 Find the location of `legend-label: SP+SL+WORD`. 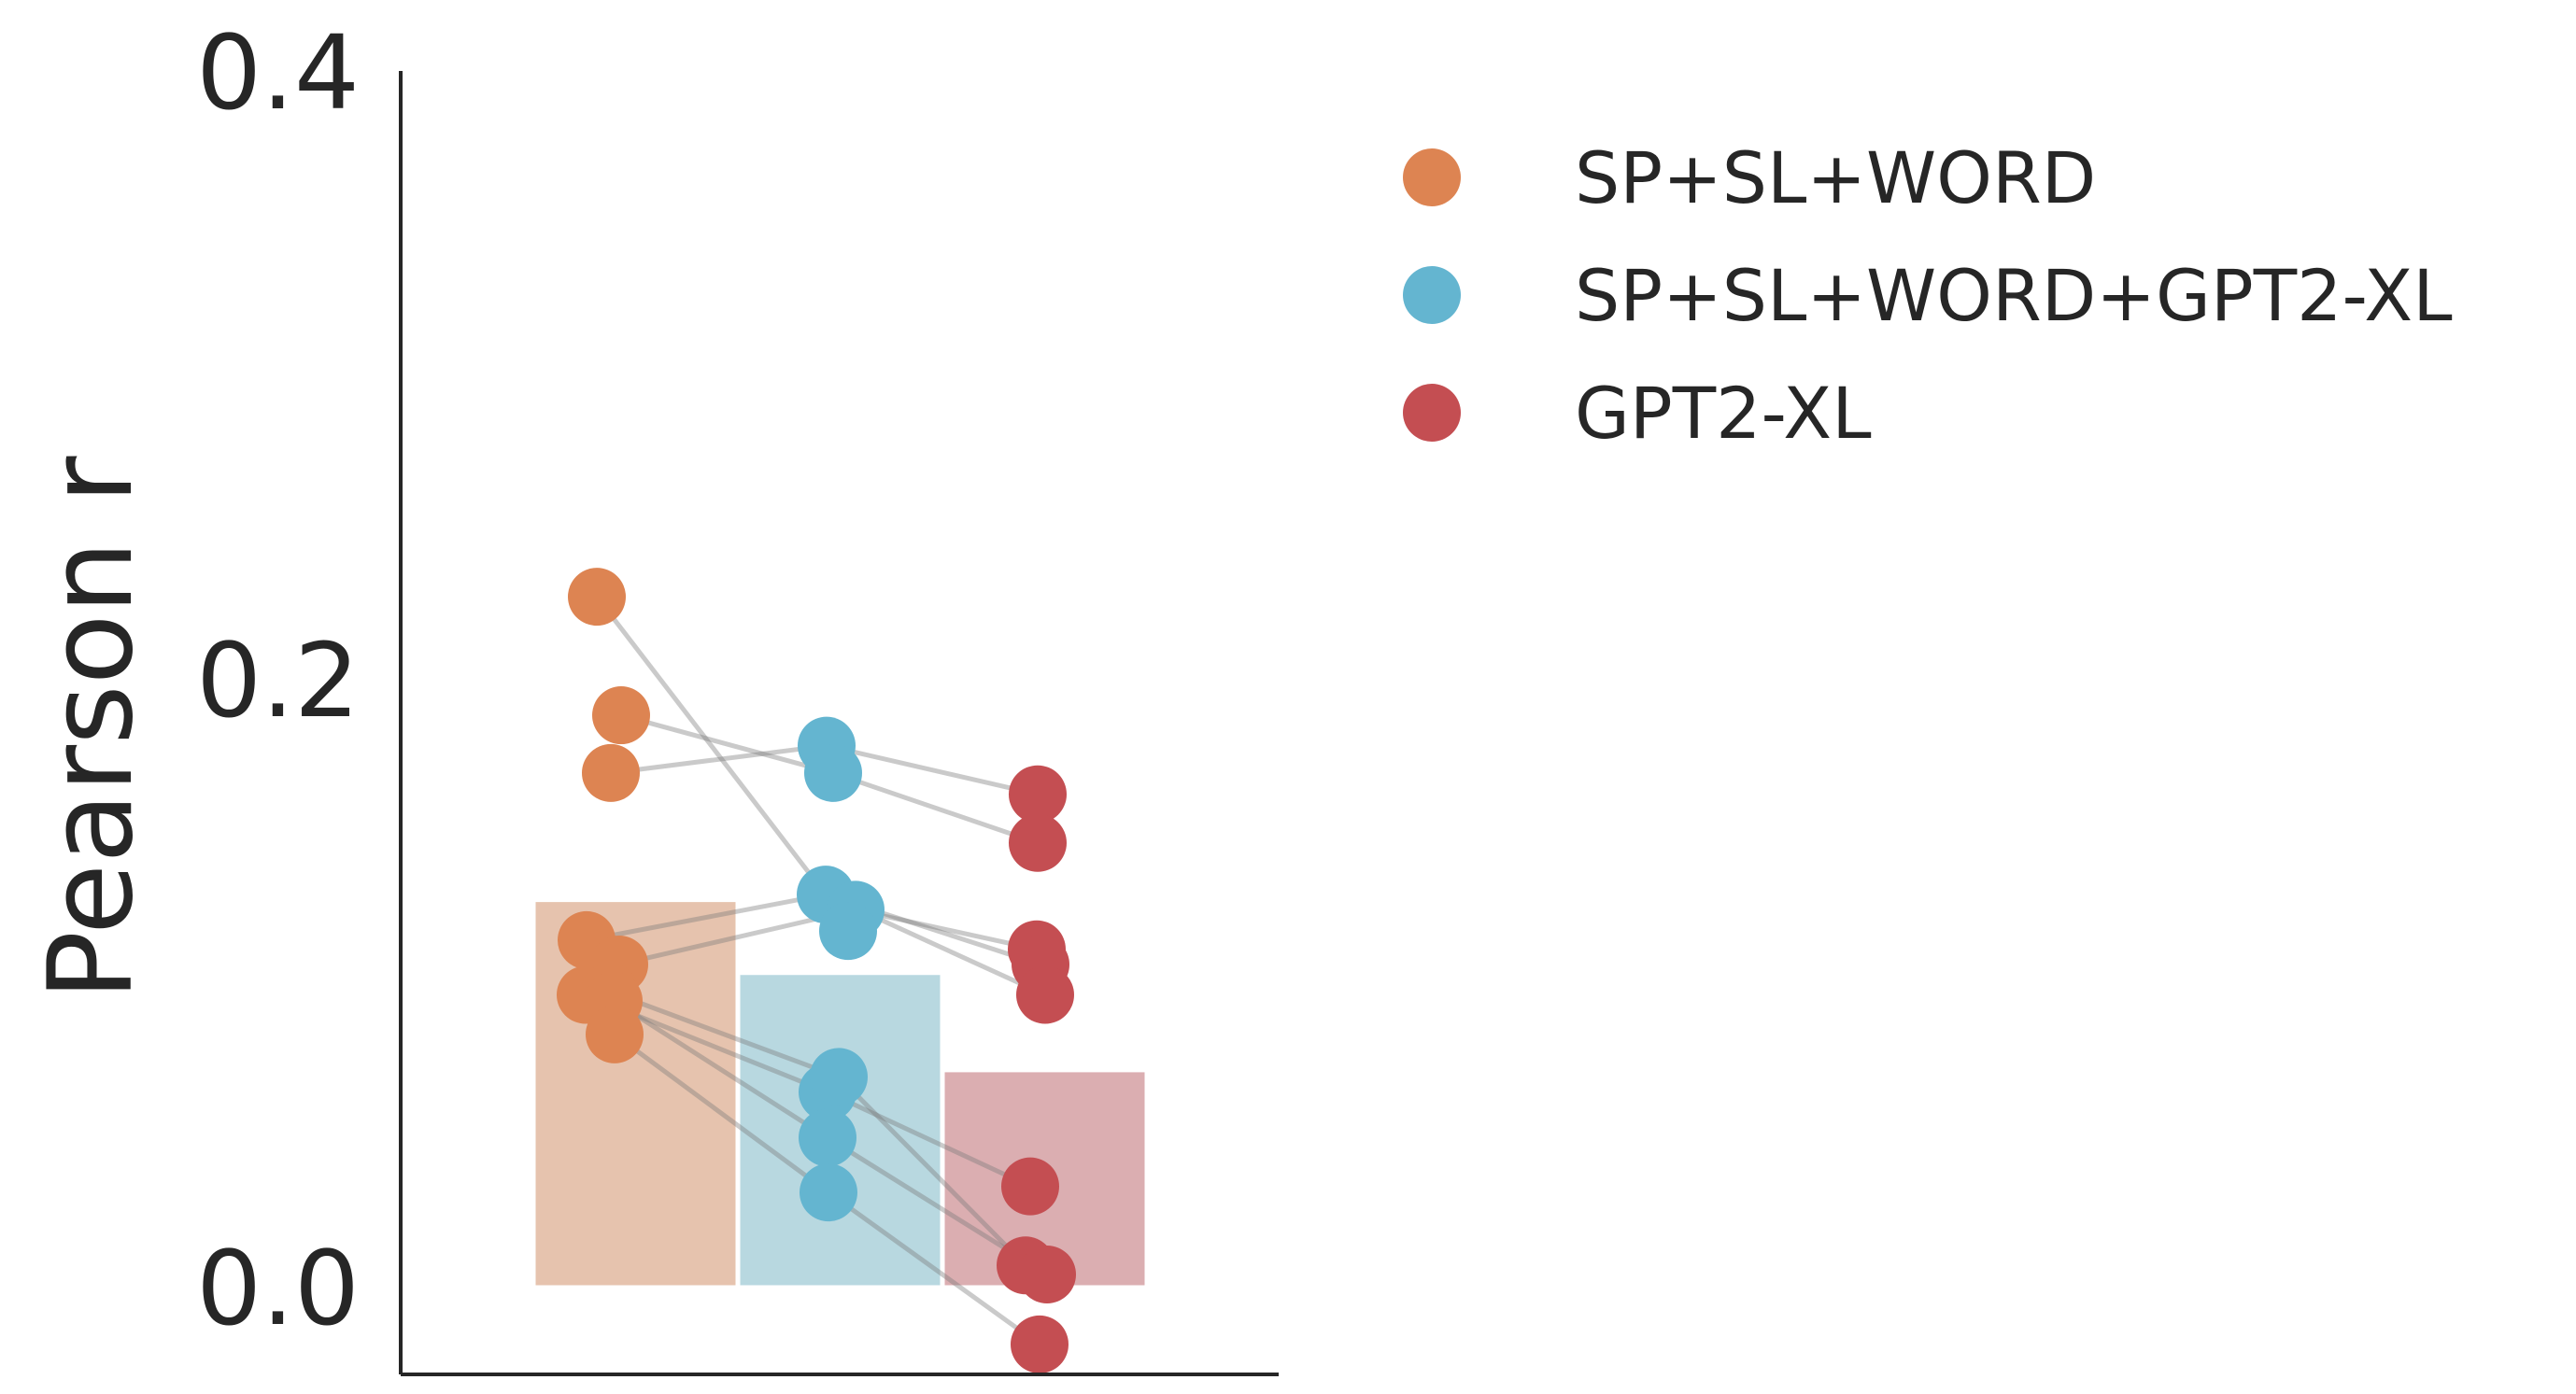

legend-label: SP+SL+WORD is located at coordinates (1835, 178).